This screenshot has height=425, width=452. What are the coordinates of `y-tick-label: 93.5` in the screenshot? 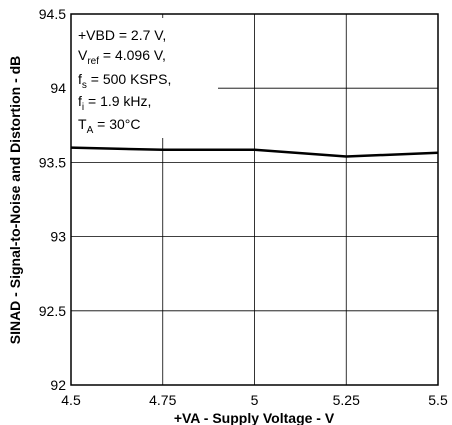 It's located at (52, 162).